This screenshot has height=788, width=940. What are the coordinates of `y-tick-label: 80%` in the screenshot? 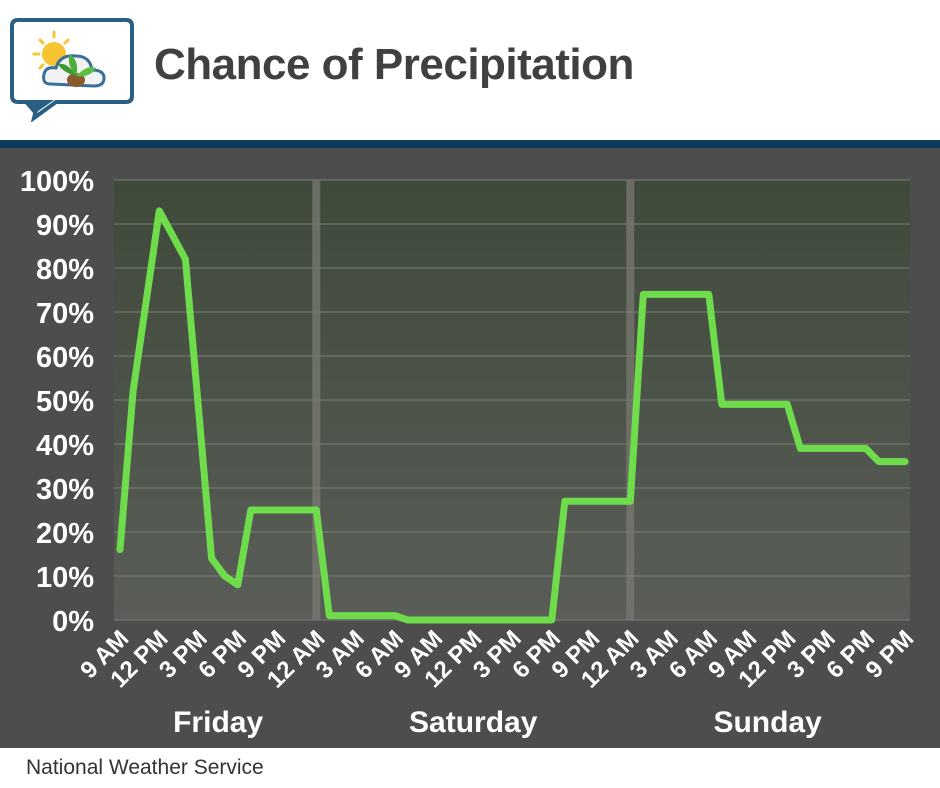 It's located at (65, 270).